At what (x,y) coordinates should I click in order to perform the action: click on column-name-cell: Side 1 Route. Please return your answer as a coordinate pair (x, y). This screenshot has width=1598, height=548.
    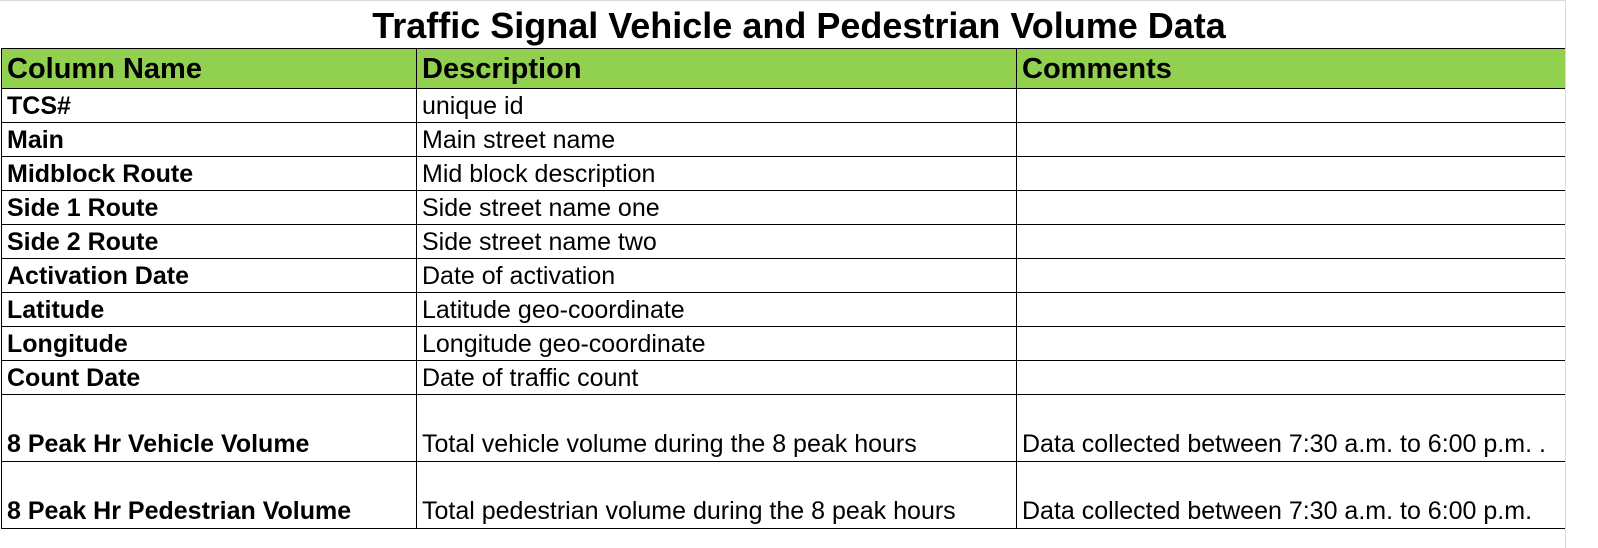
    Looking at the image, I should click on (209, 207).